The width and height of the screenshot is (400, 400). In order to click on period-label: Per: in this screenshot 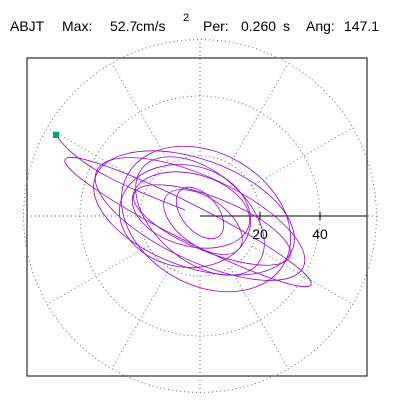, I will do `click(216, 26)`.